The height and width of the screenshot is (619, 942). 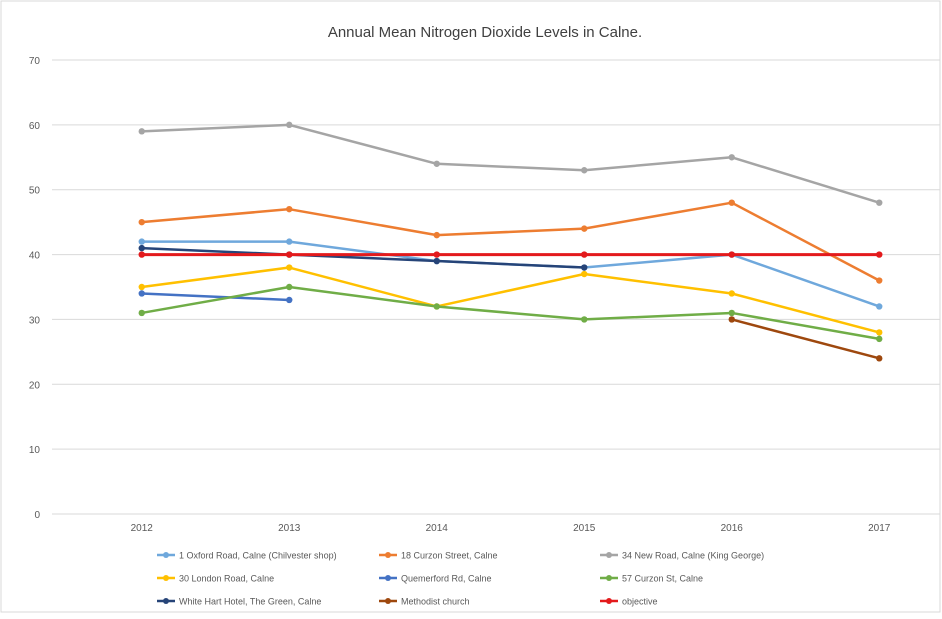 I want to click on y-tick-label: 30, so click(x=35, y=320).